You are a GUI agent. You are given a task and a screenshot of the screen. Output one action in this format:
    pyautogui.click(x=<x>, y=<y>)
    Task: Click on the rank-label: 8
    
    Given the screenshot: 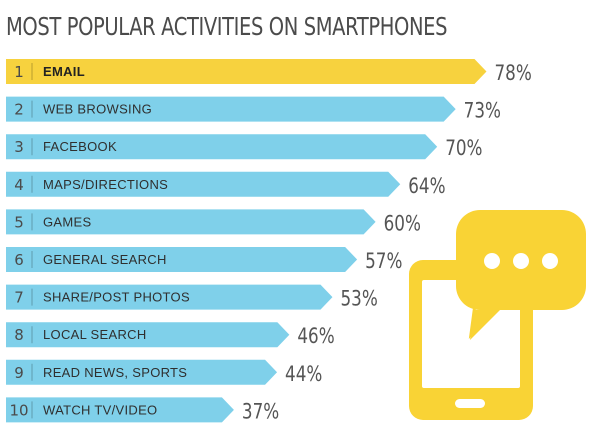 What is the action you would take?
    pyautogui.click(x=19, y=335)
    